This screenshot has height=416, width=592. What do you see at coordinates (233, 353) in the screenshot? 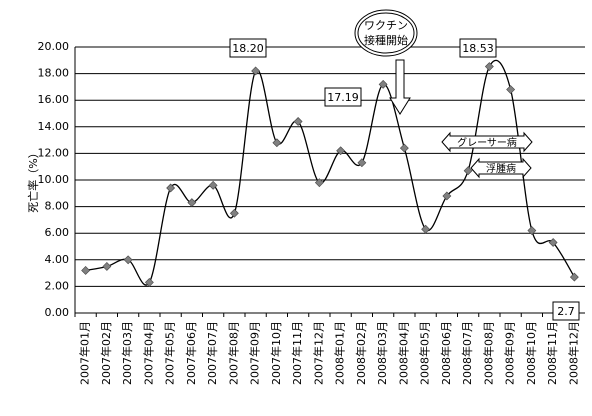
I see `x-tick-label: 2007年08月` at bounding box center [233, 353].